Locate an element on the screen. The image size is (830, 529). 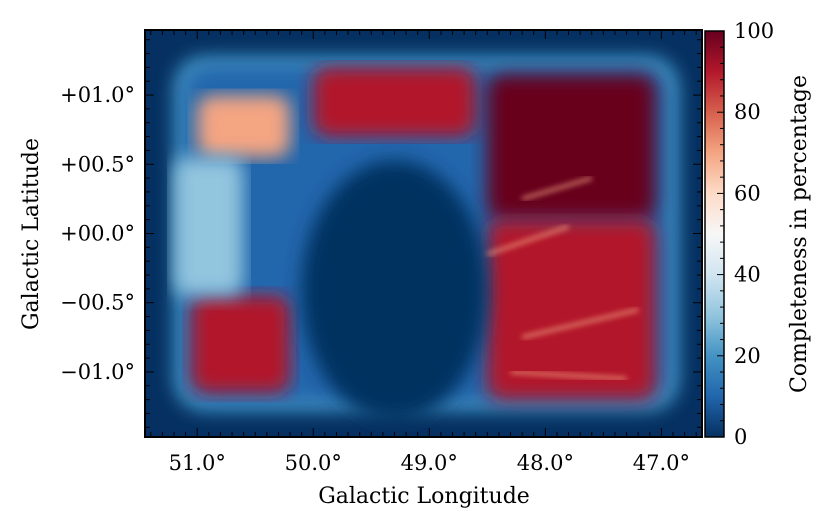
x-tick-label: 47.0° is located at coordinates (661, 463).